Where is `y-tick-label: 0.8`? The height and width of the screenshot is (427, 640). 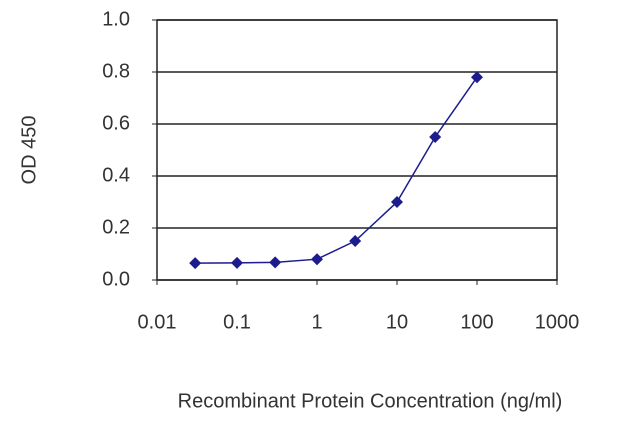 y-tick-label: 0.8 is located at coordinates (116, 71).